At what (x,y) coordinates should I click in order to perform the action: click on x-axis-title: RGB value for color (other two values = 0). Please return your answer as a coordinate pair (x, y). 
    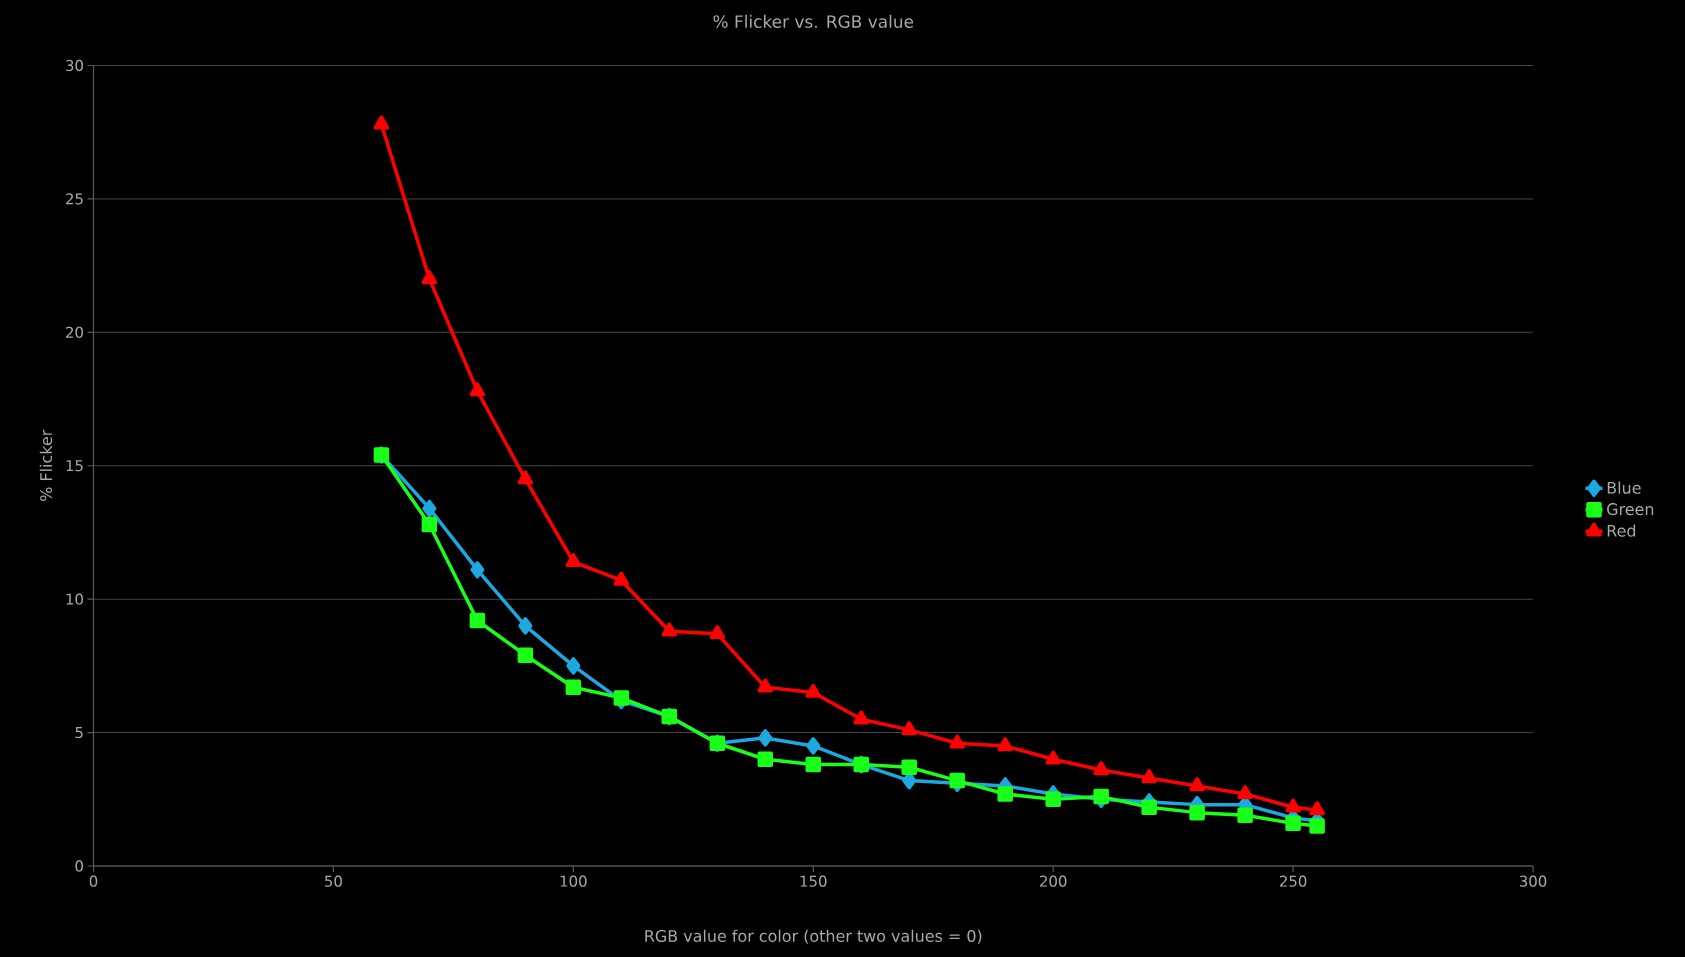
    Looking at the image, I should click on (813, 936).